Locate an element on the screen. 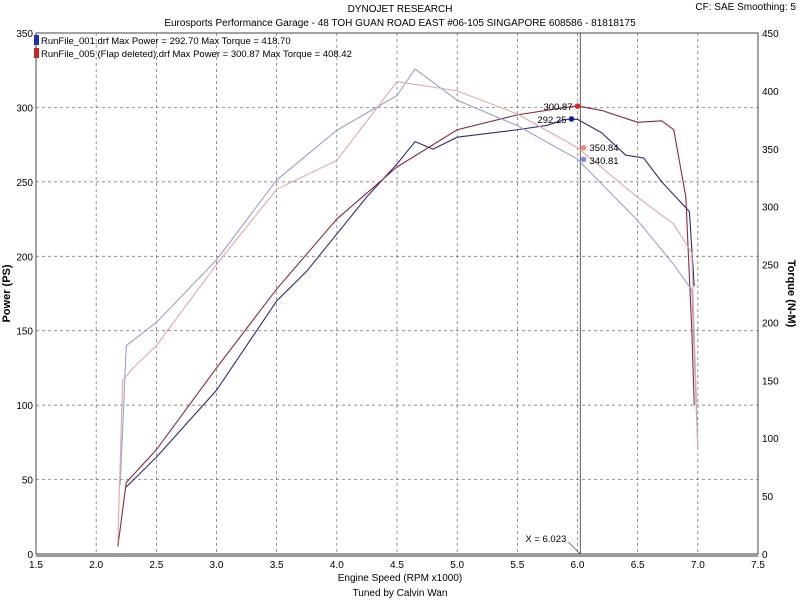 The width and height of the screenshot is (800, 600). data-label: 350.84 is located at coordinates (604, 148).